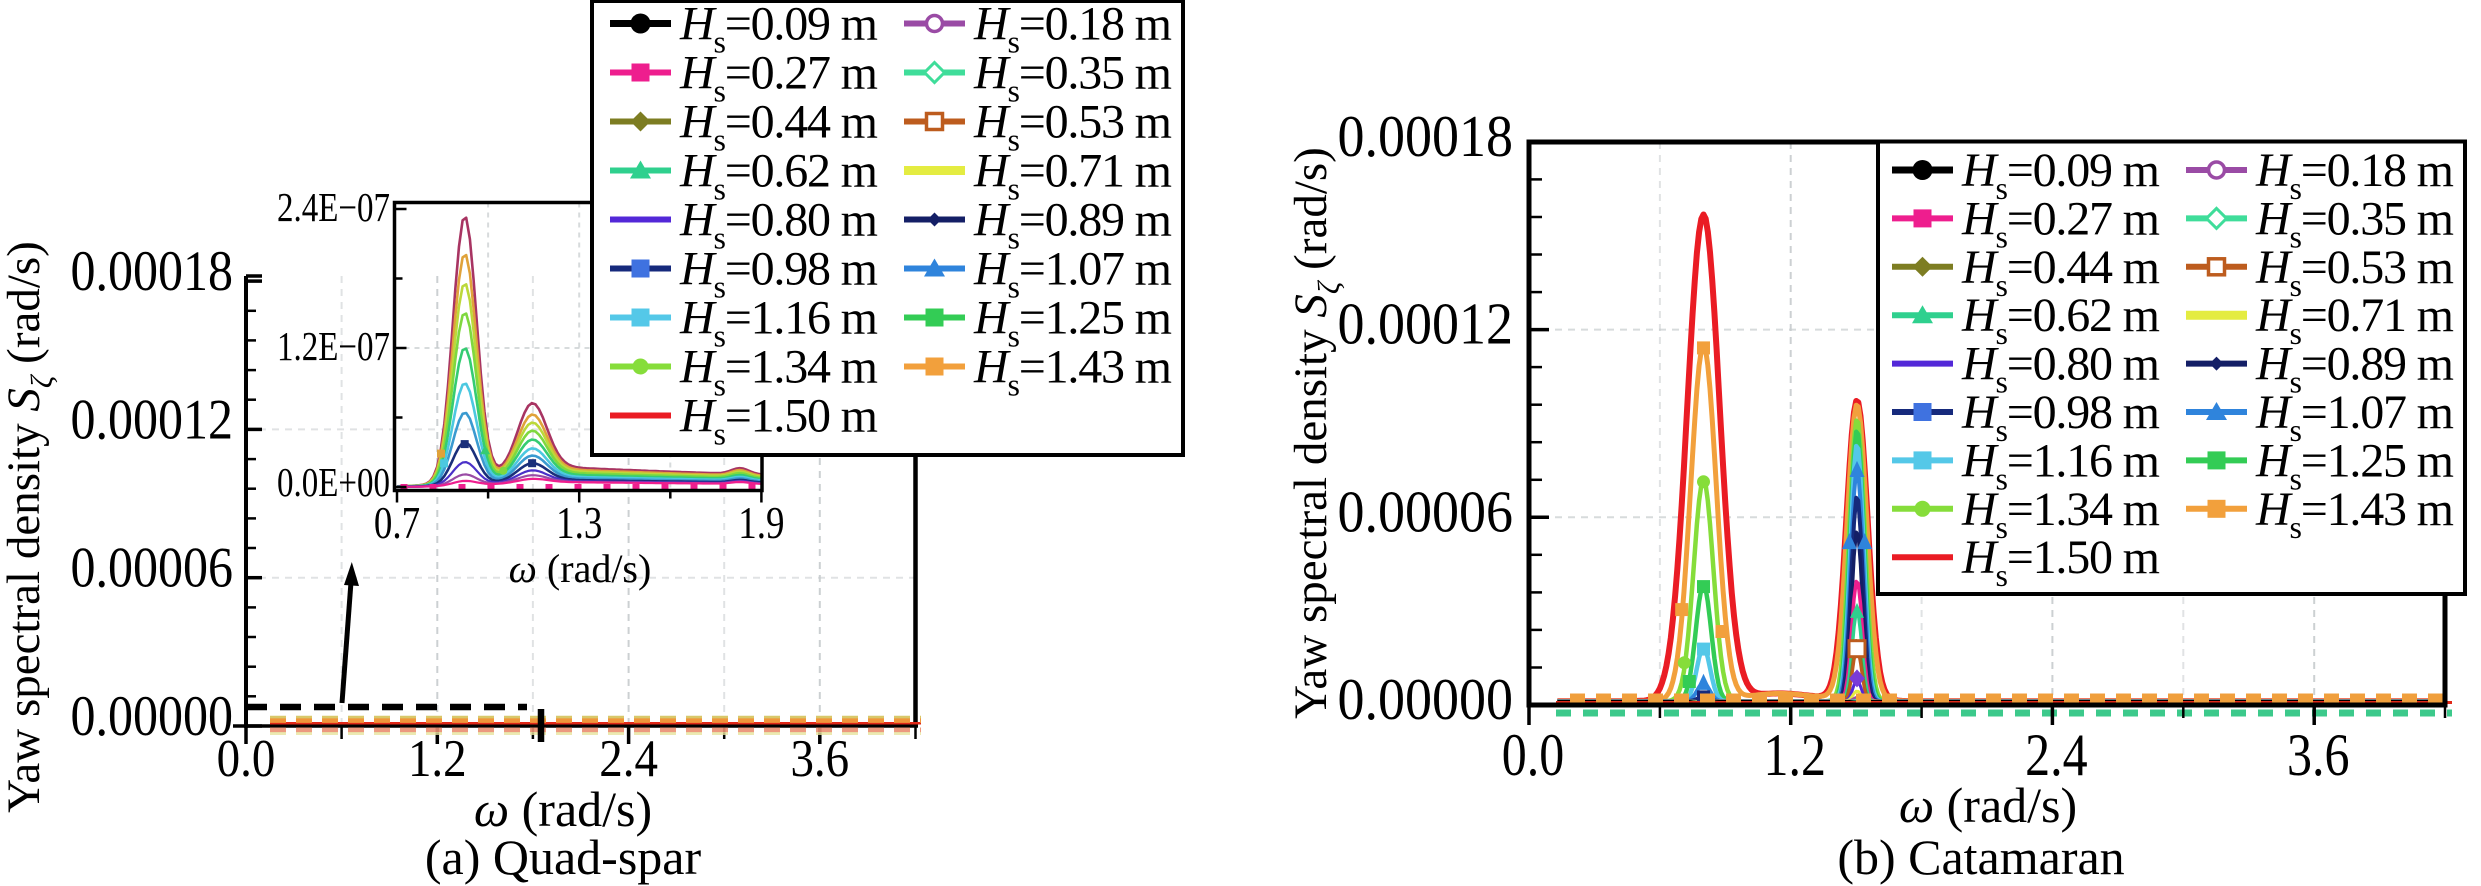 The width and height of the screenshot is (2481, 886). Describe the element at coordinates (333, 347) in the screenshot. I see `svg-text: 1.2E−07` at that location.